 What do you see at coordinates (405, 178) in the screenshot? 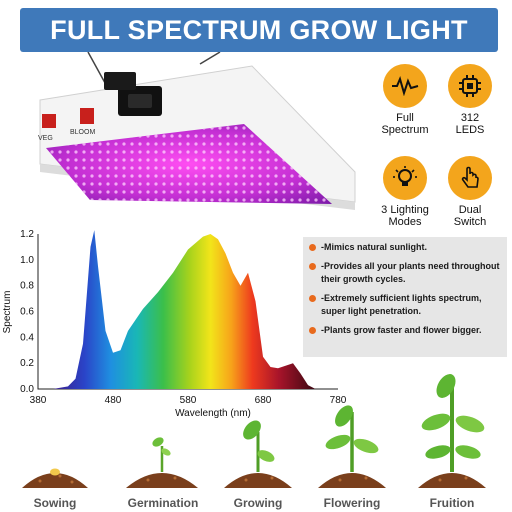
I see `lightbulb-icon` at bounding box center [405, 178].